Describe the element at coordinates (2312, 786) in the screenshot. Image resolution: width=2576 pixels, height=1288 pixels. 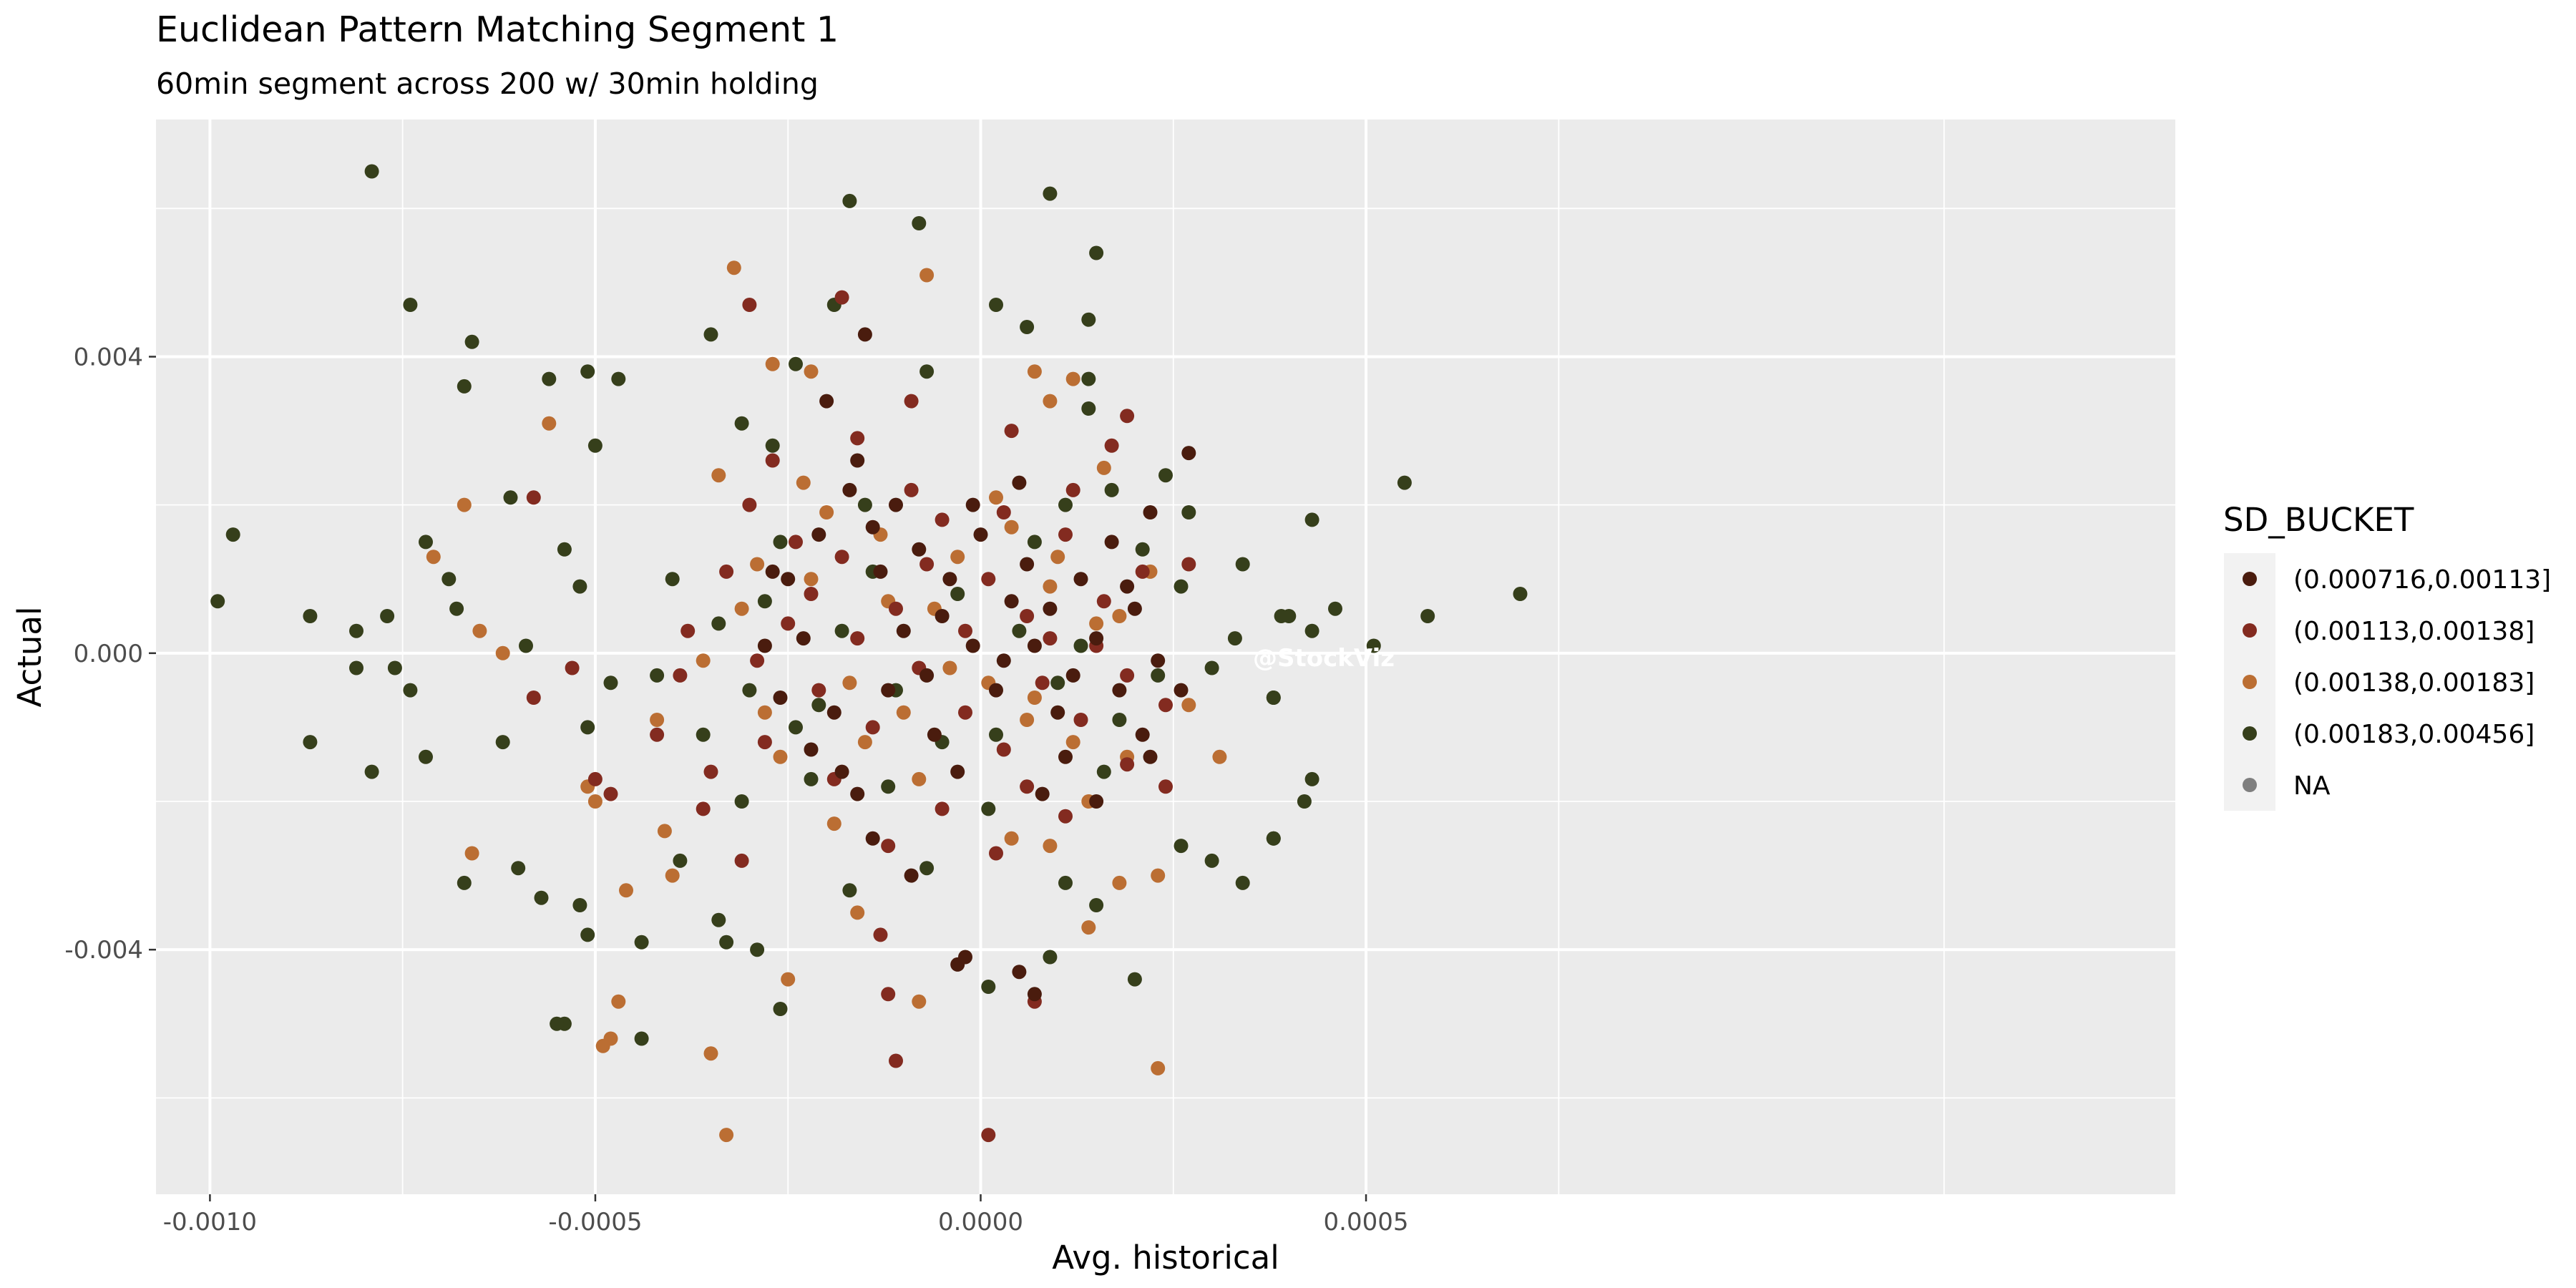
I see `legend-label: NA` at that location.